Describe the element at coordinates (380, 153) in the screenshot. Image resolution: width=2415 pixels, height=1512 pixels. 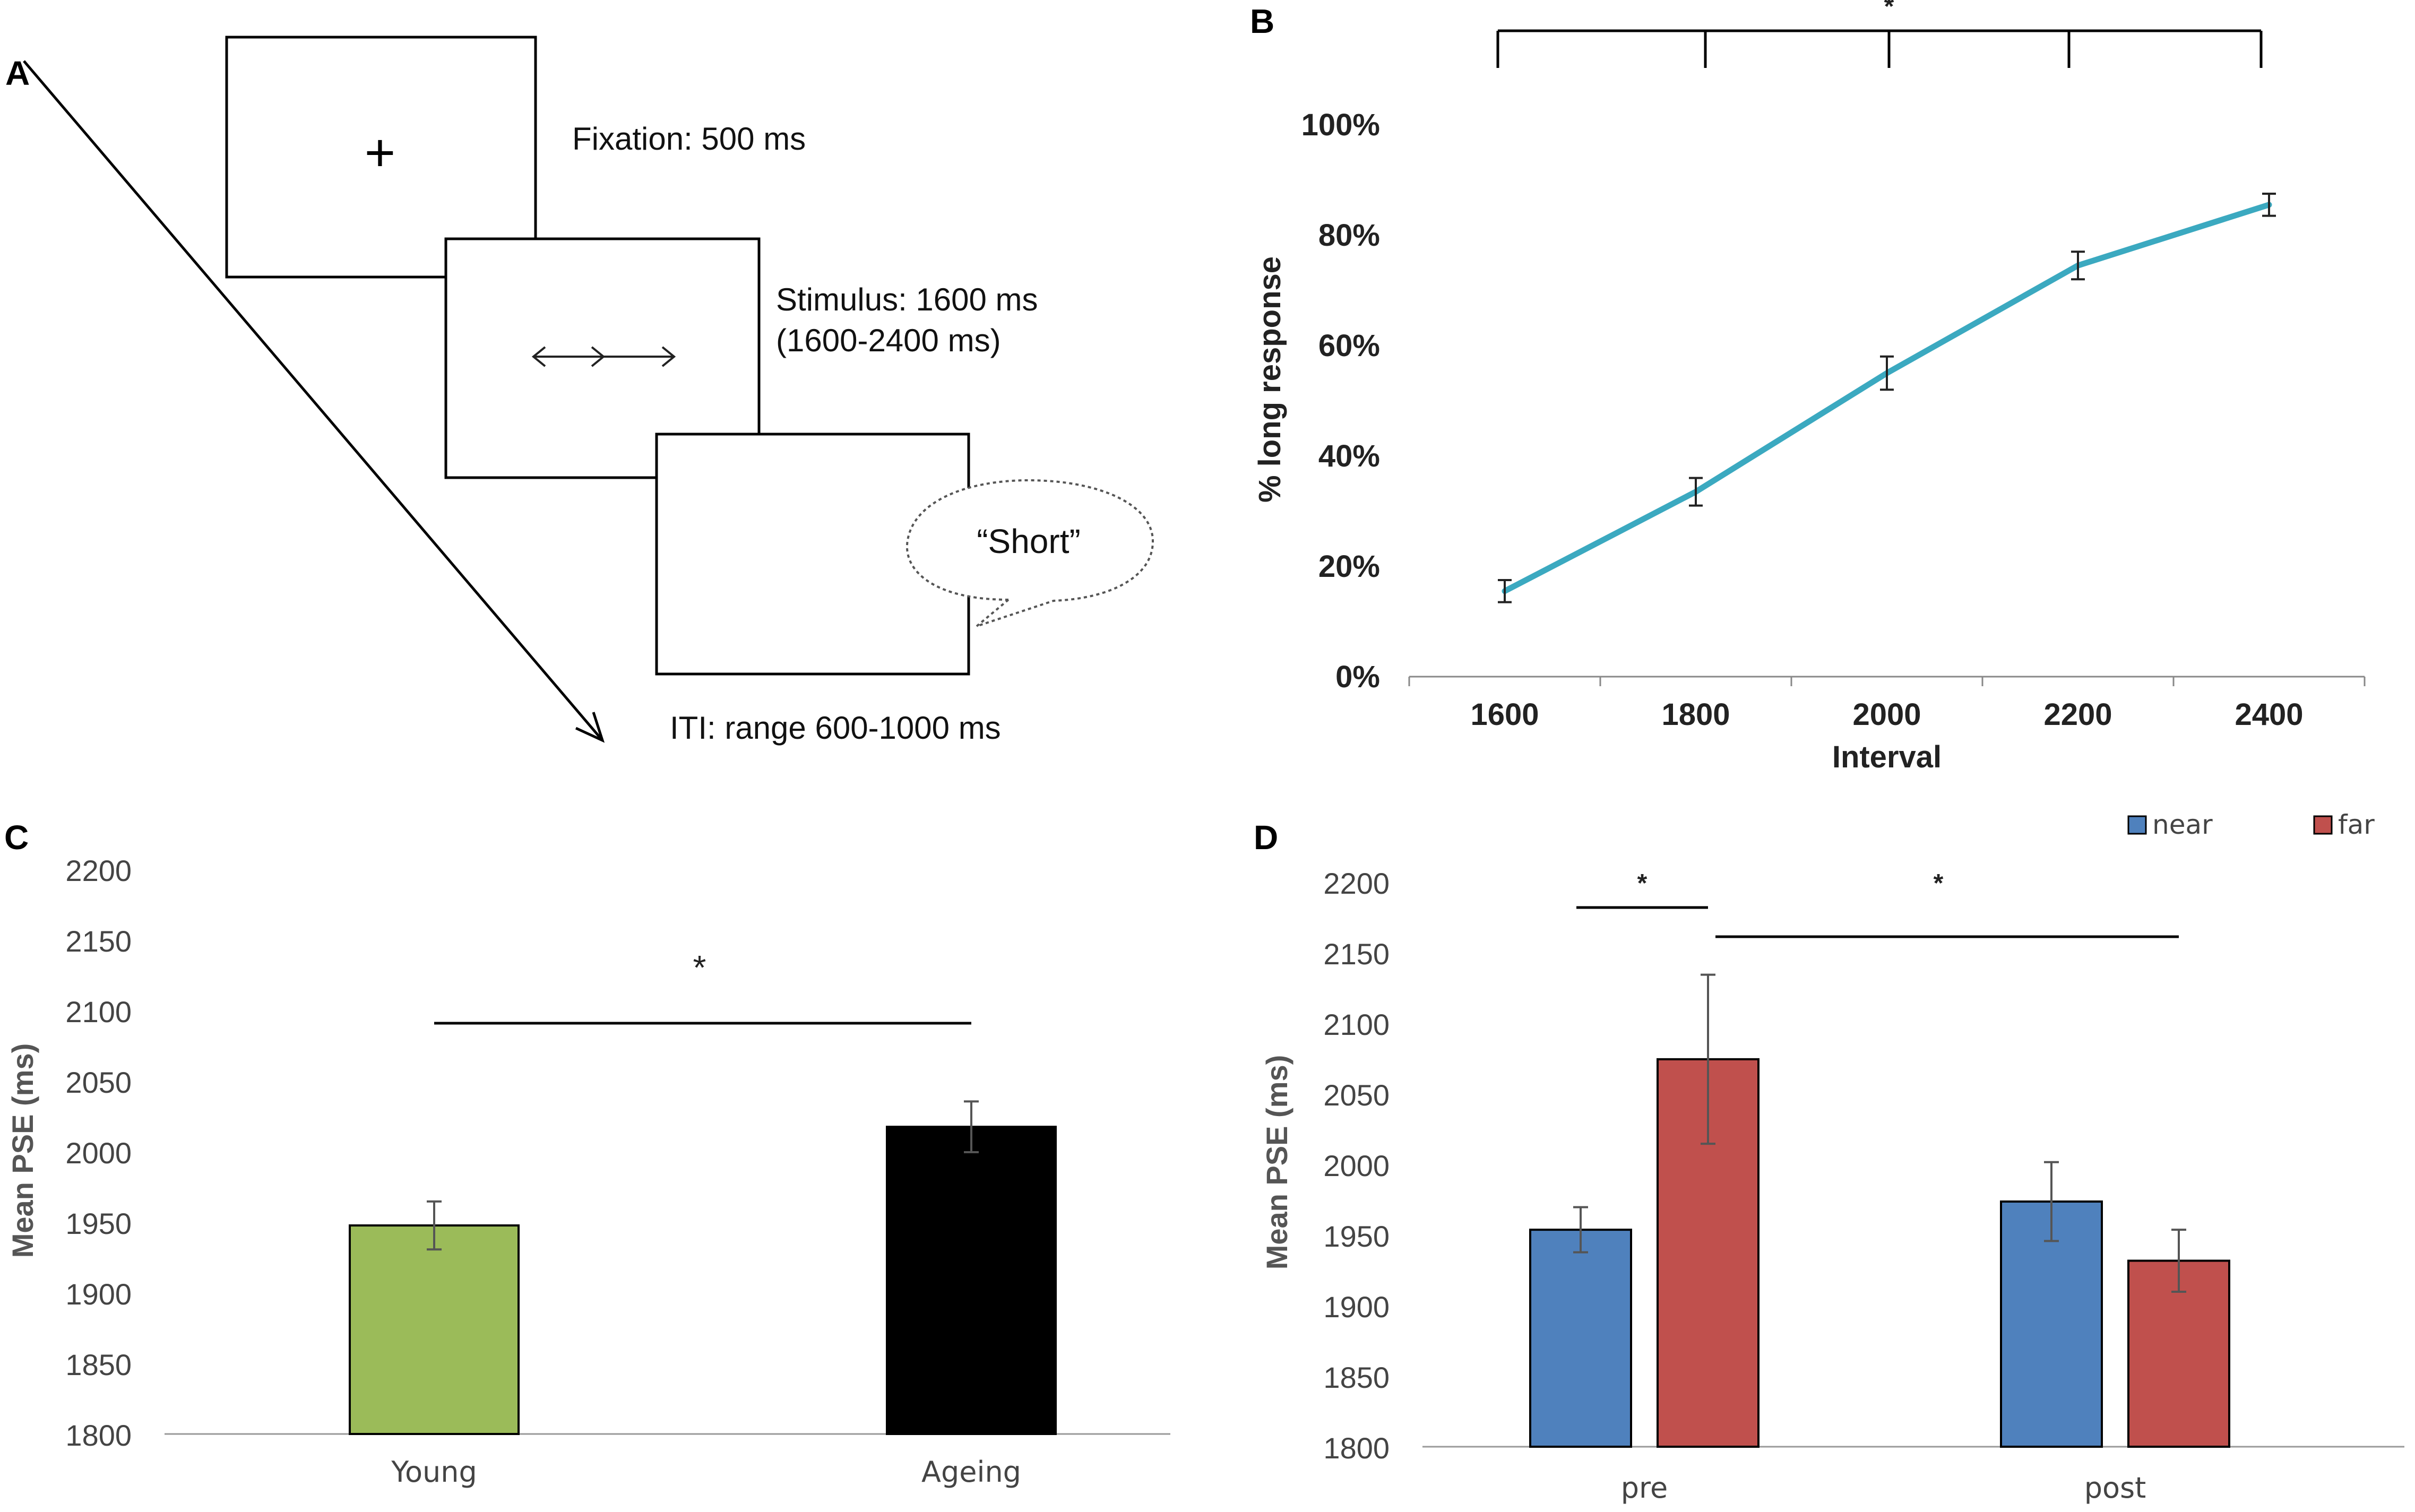
I see `fixation-cross: +` at that location.